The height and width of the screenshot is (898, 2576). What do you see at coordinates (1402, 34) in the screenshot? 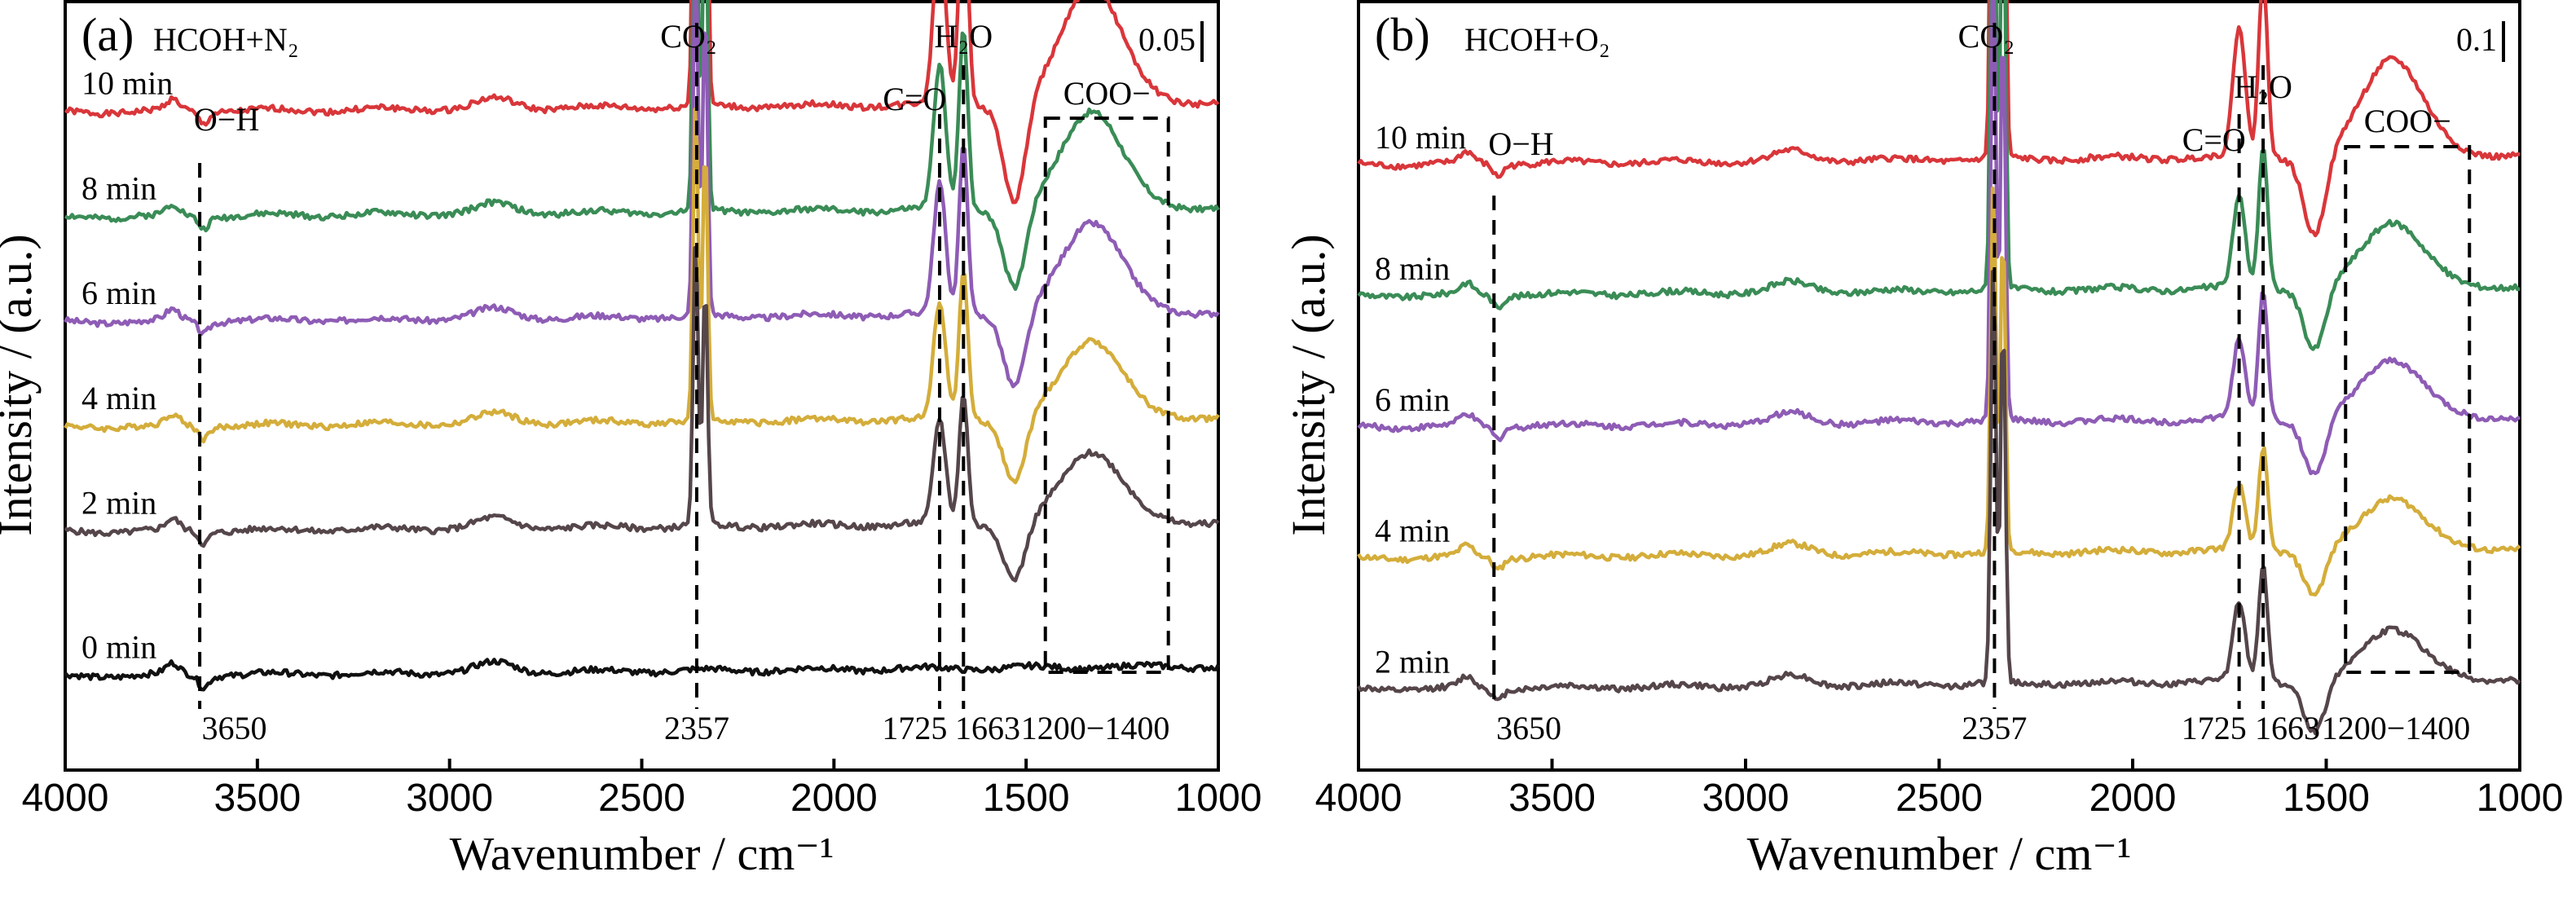
I see `panel-label: (b)` at bounding box center [1402, 34].